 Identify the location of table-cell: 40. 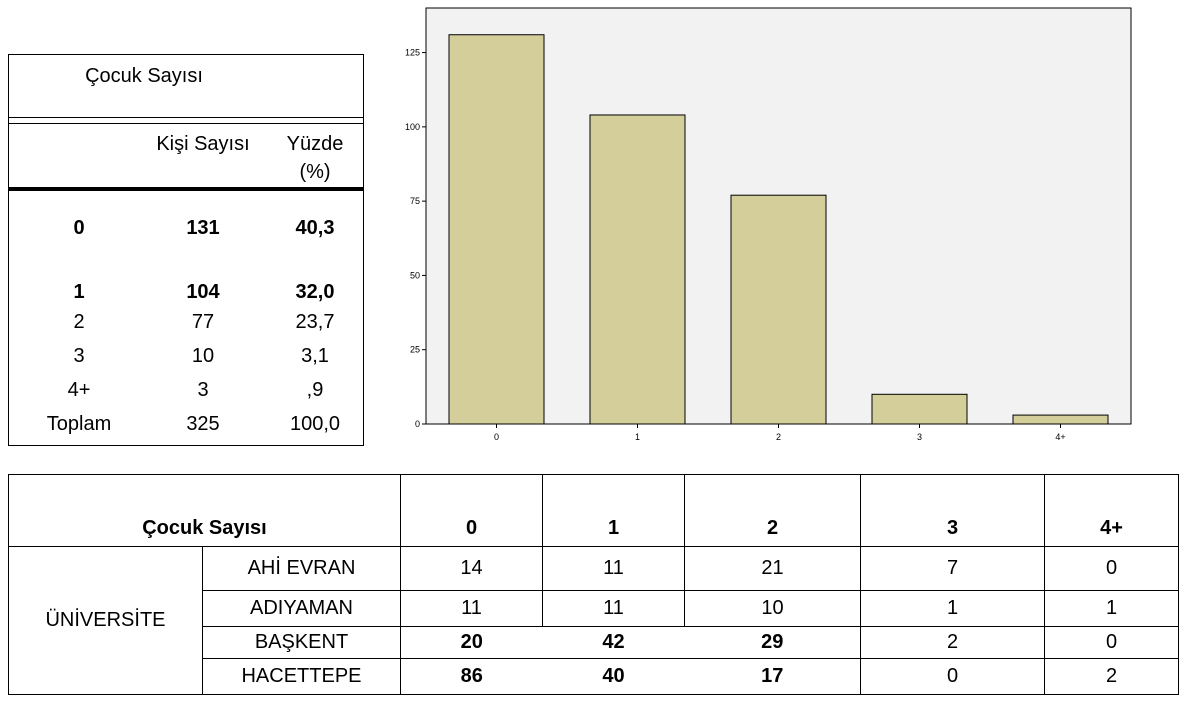
(613, 676).